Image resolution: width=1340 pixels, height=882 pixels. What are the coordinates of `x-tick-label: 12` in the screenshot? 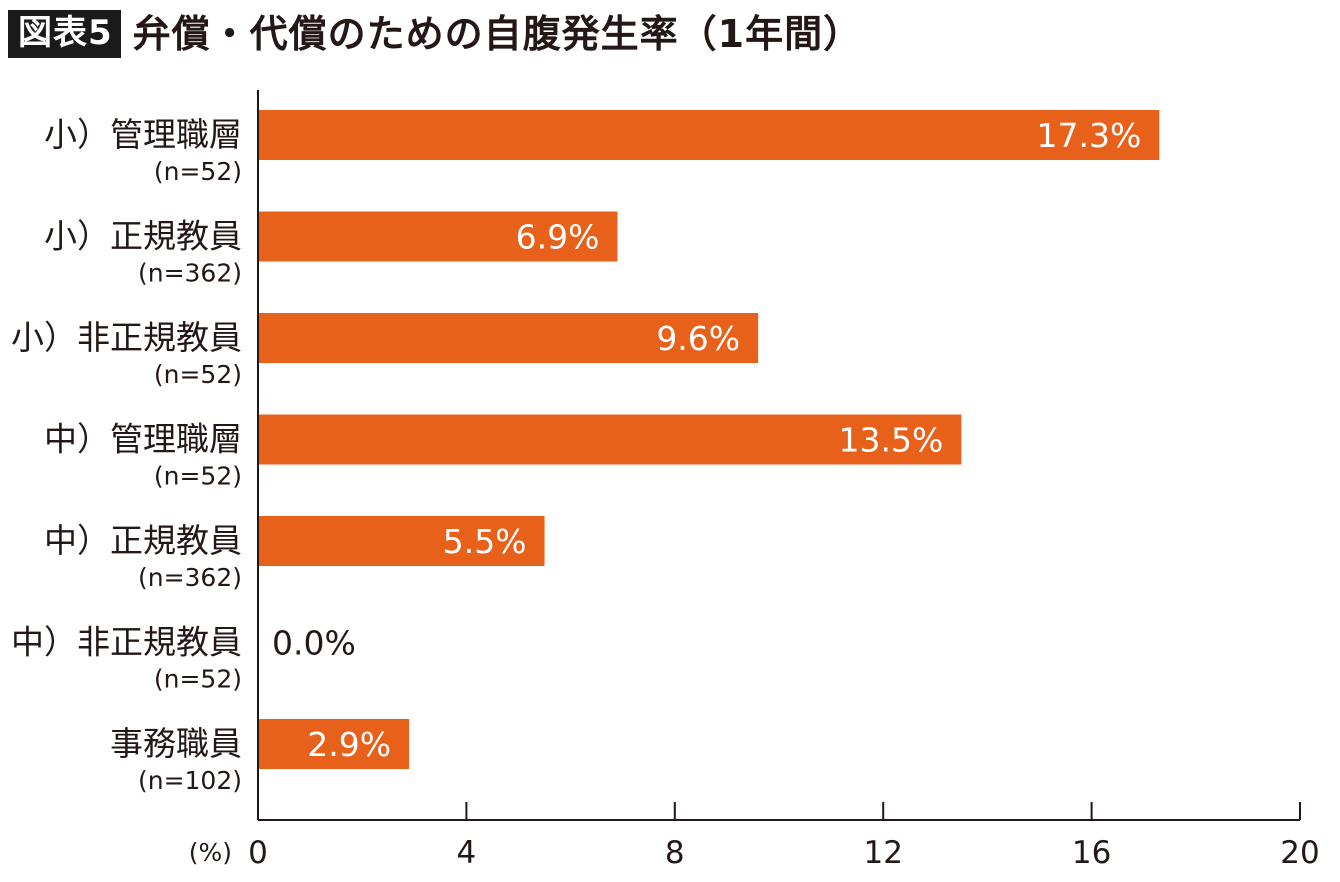 It's located at (882, 853).